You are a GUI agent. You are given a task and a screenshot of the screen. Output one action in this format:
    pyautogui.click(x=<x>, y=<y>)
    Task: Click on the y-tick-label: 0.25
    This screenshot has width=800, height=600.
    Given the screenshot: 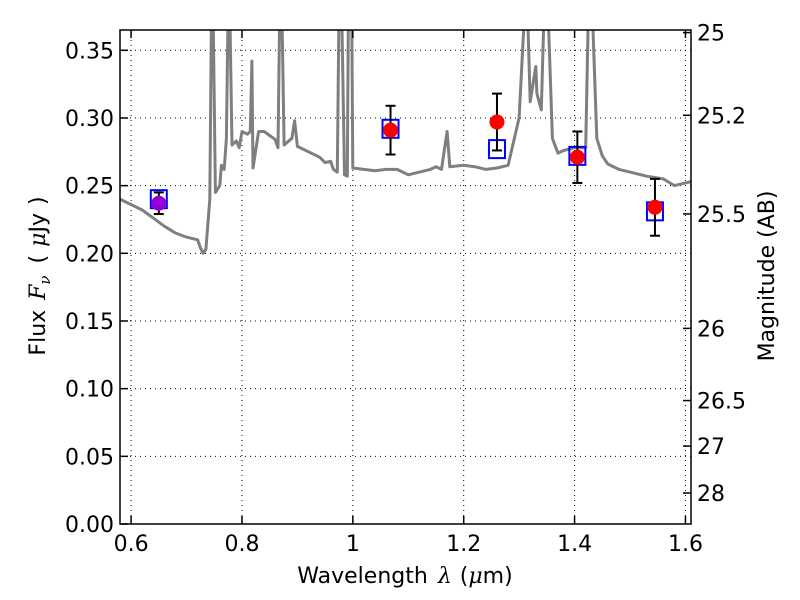 What is the action you would take?
    pyautogui.click(x=89, y=187)
    